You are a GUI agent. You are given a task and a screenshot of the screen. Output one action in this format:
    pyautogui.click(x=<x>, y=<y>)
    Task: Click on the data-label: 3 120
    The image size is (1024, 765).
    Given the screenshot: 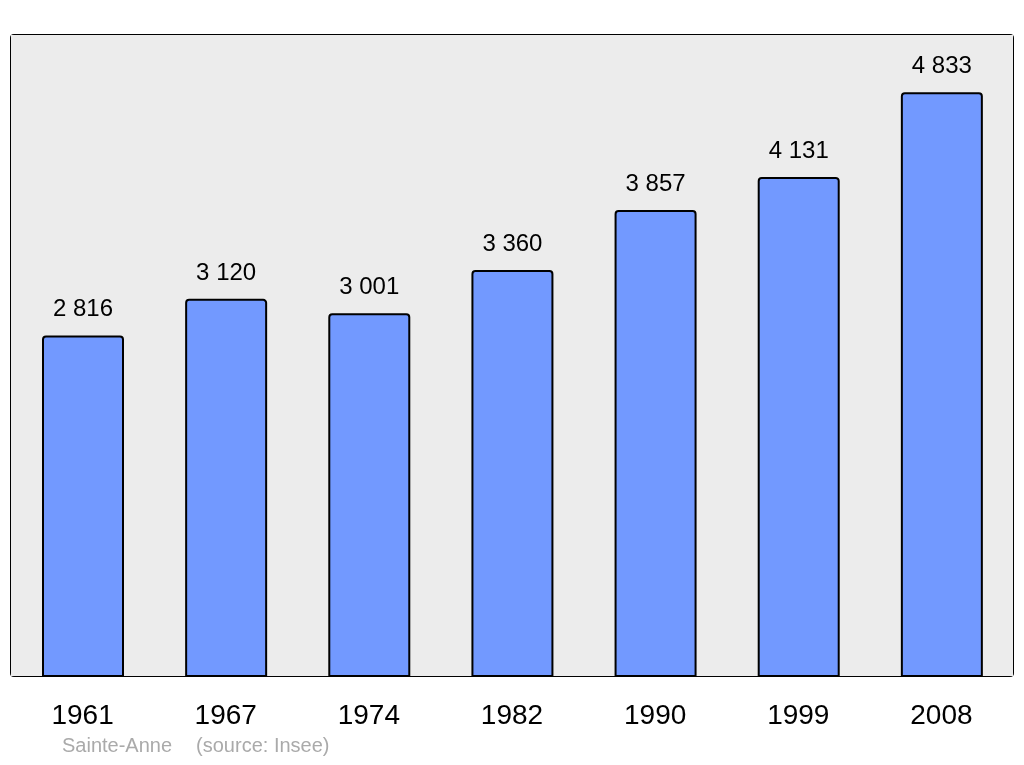 What is the action you would take?
    pyautogui.click(x=226, y=271)
    